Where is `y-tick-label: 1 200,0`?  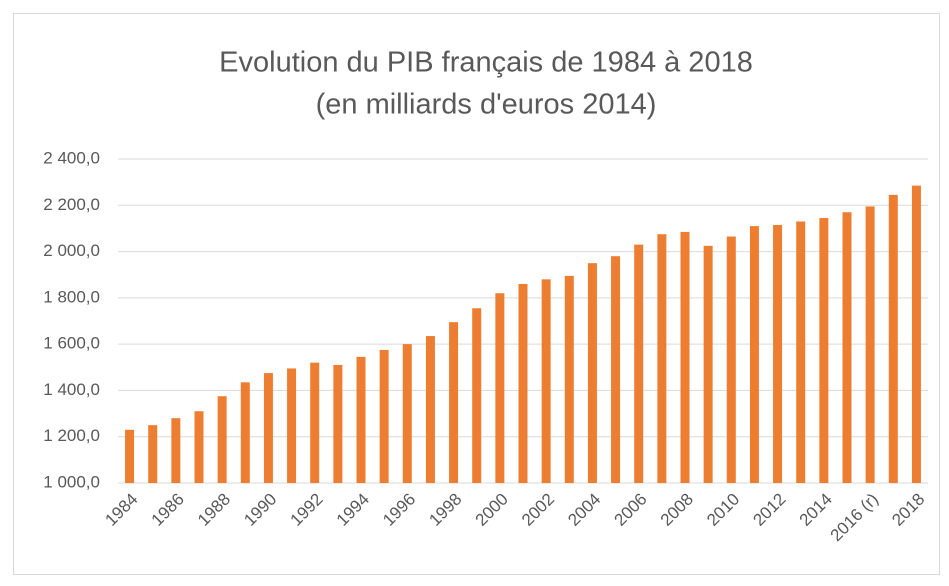
y-tick-label: 1 200,0 is located at coordinates (71, 435).